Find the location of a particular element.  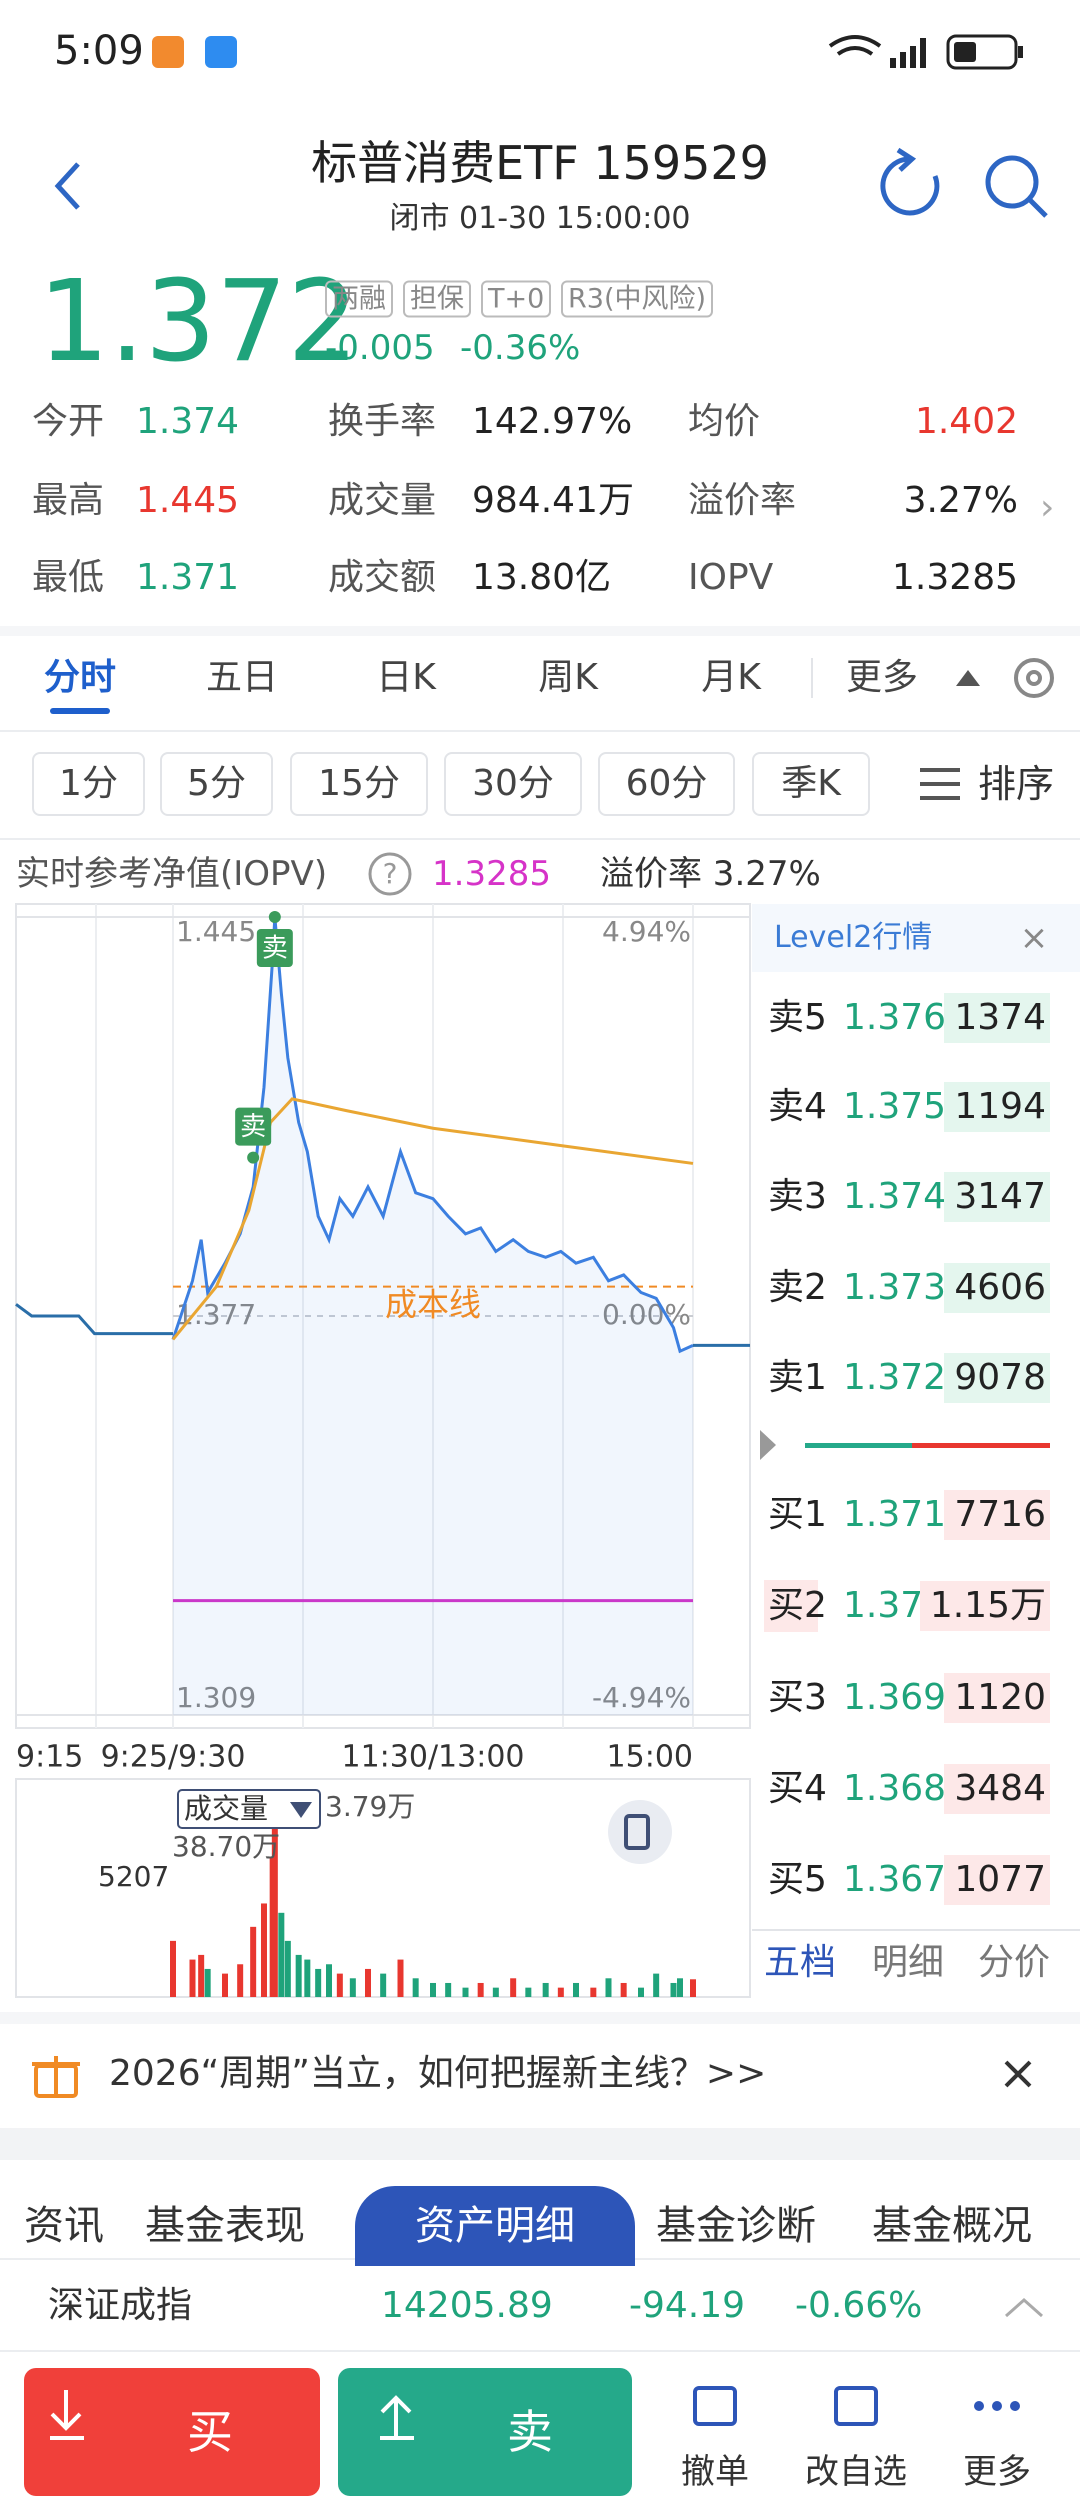

last-price: 1.372 is located at coordinates (198, 322).